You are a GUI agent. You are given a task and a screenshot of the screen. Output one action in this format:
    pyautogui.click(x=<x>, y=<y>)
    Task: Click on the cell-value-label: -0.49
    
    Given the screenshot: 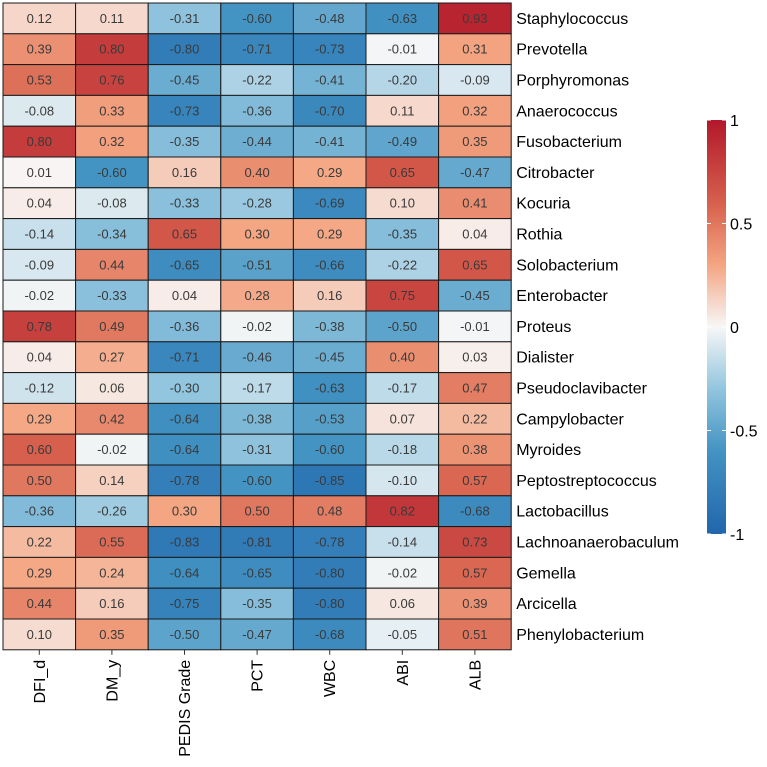 What is the action you would take?
    pyautogui.click(x=402, y=141)
    